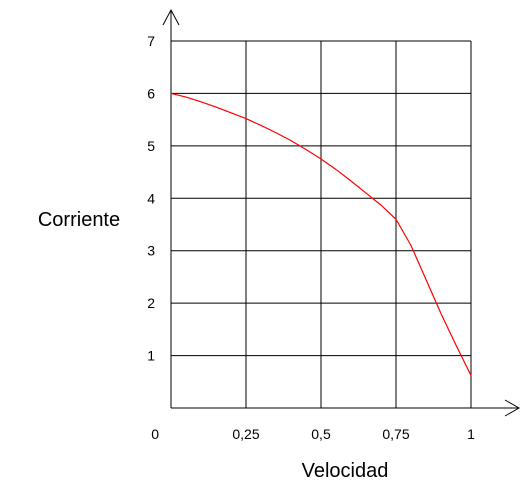 This screenshot has width=526, height=489. Describe the element at coordinates (471, 434) in the screenshot. I see `x-tick-label: 1` at that location.